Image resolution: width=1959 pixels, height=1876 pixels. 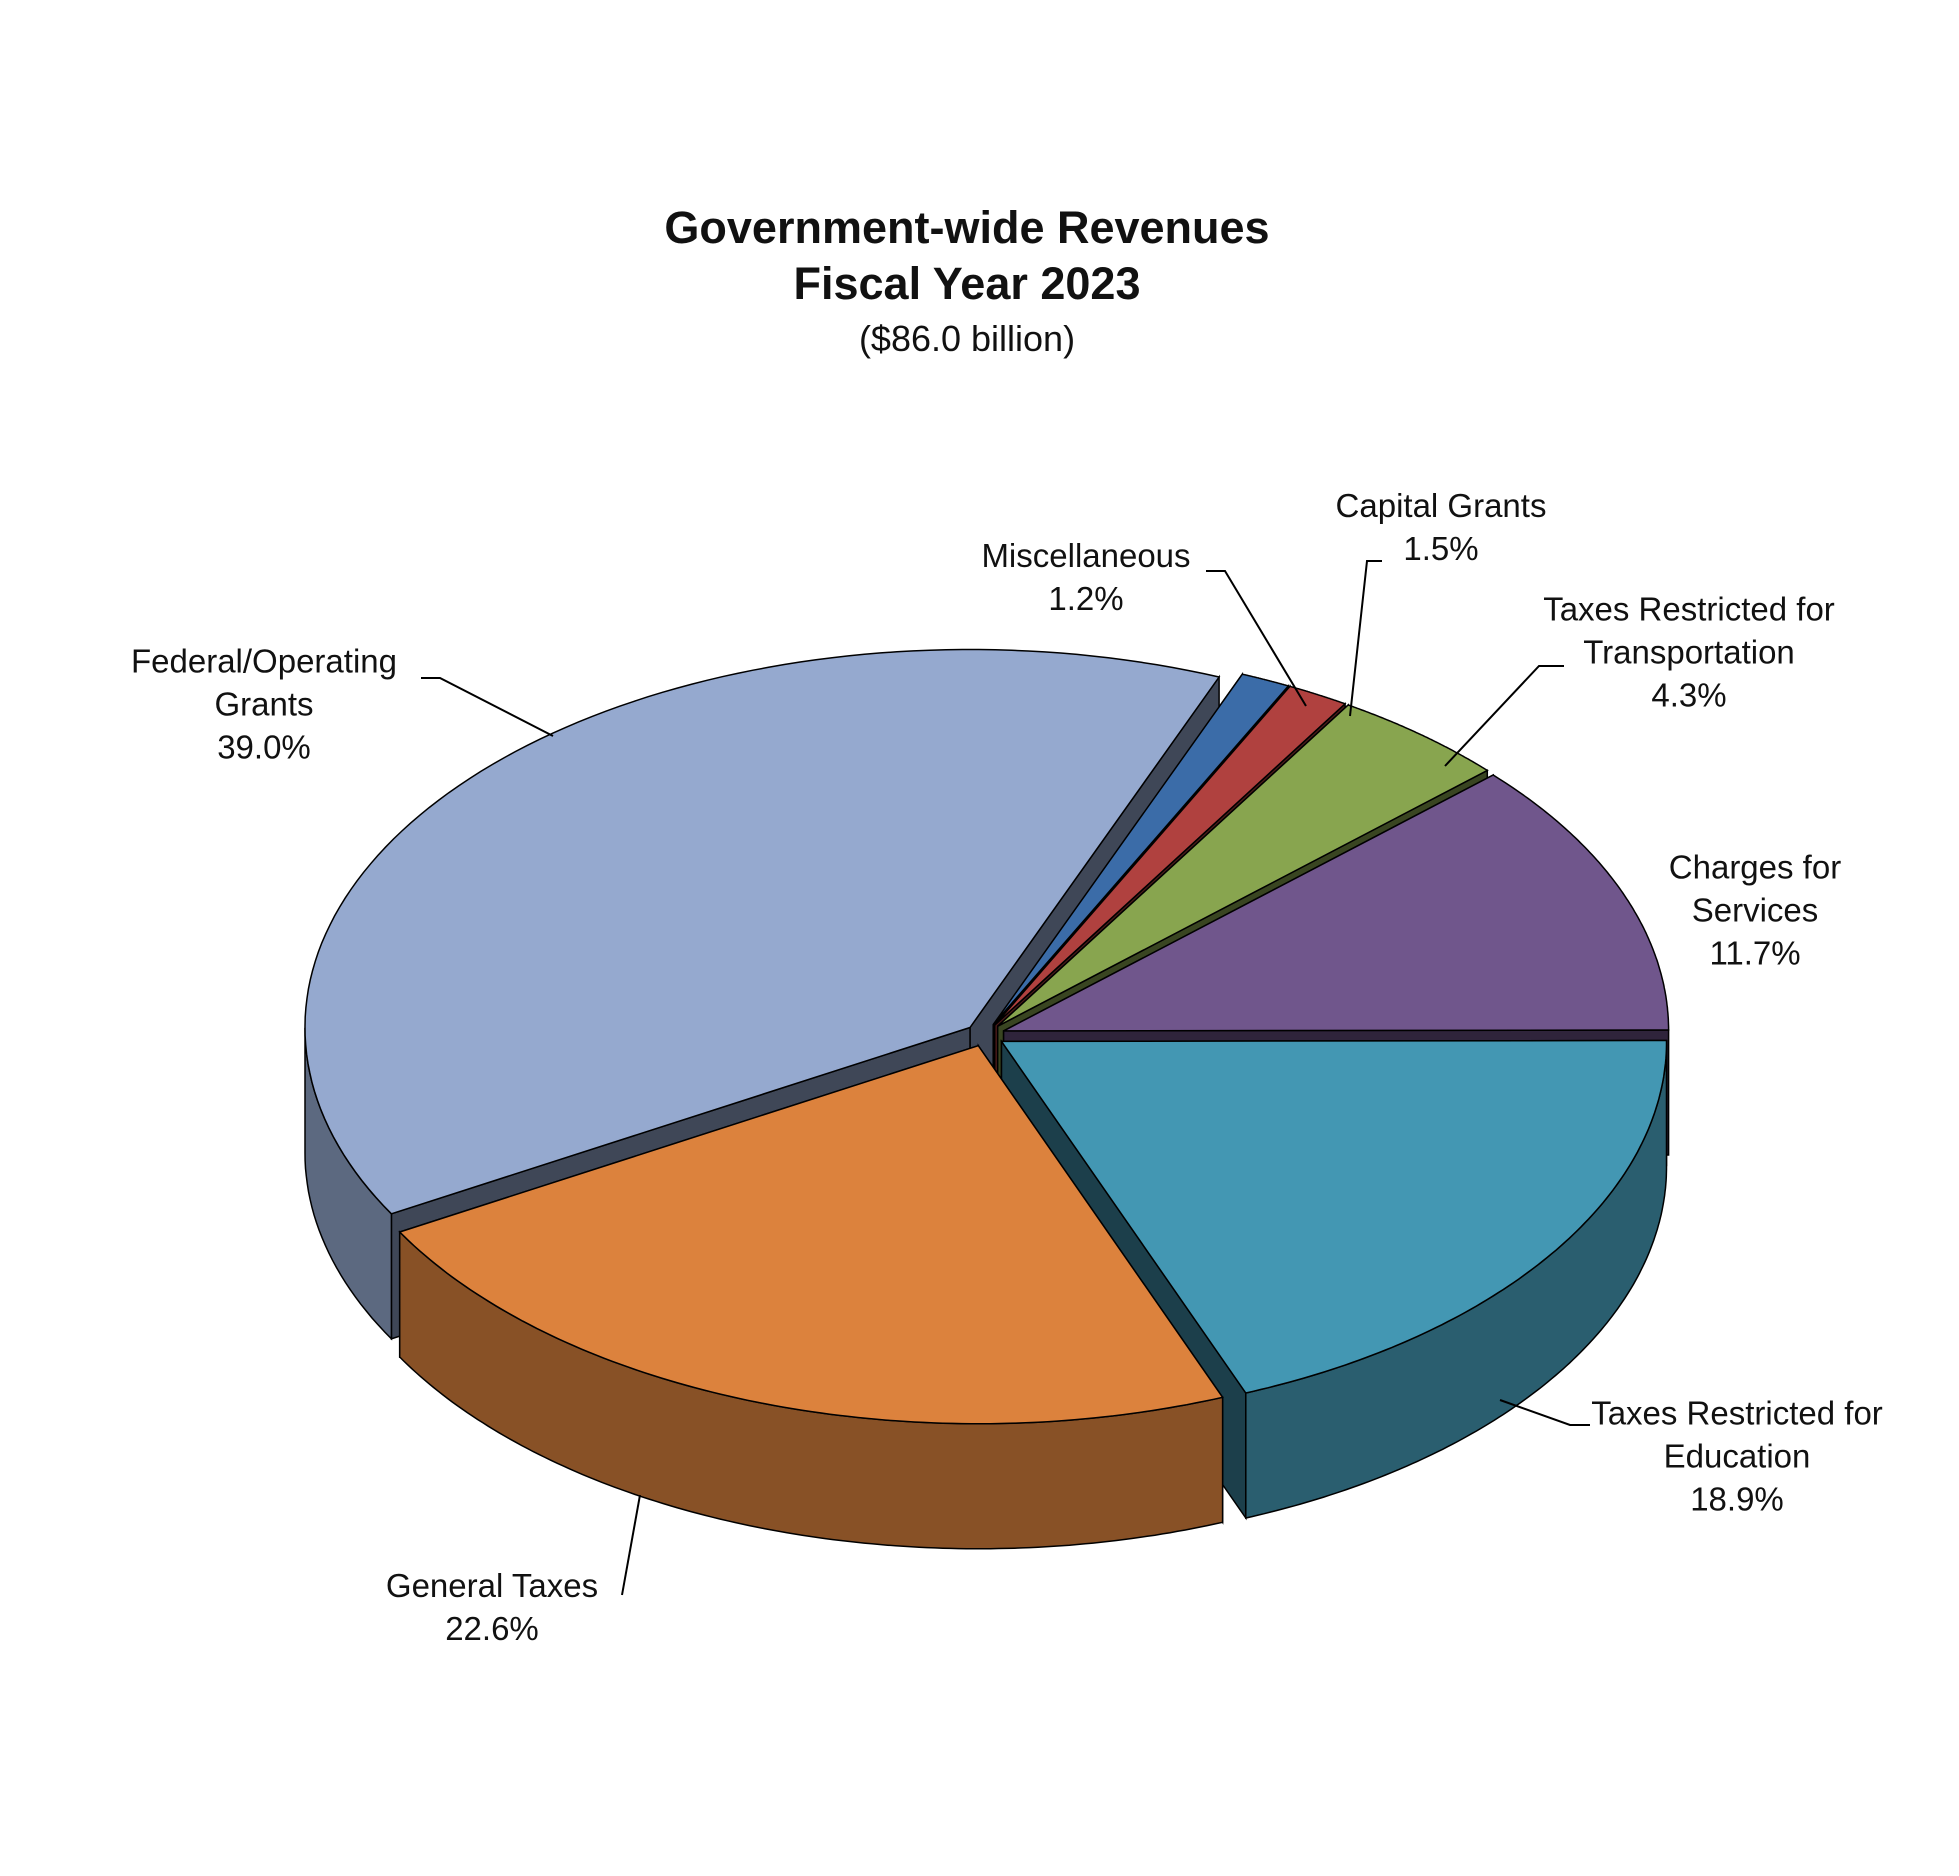 I want to click on slice-label: Federal/Operating Grants 39.0%, so click(x=264, y=705).